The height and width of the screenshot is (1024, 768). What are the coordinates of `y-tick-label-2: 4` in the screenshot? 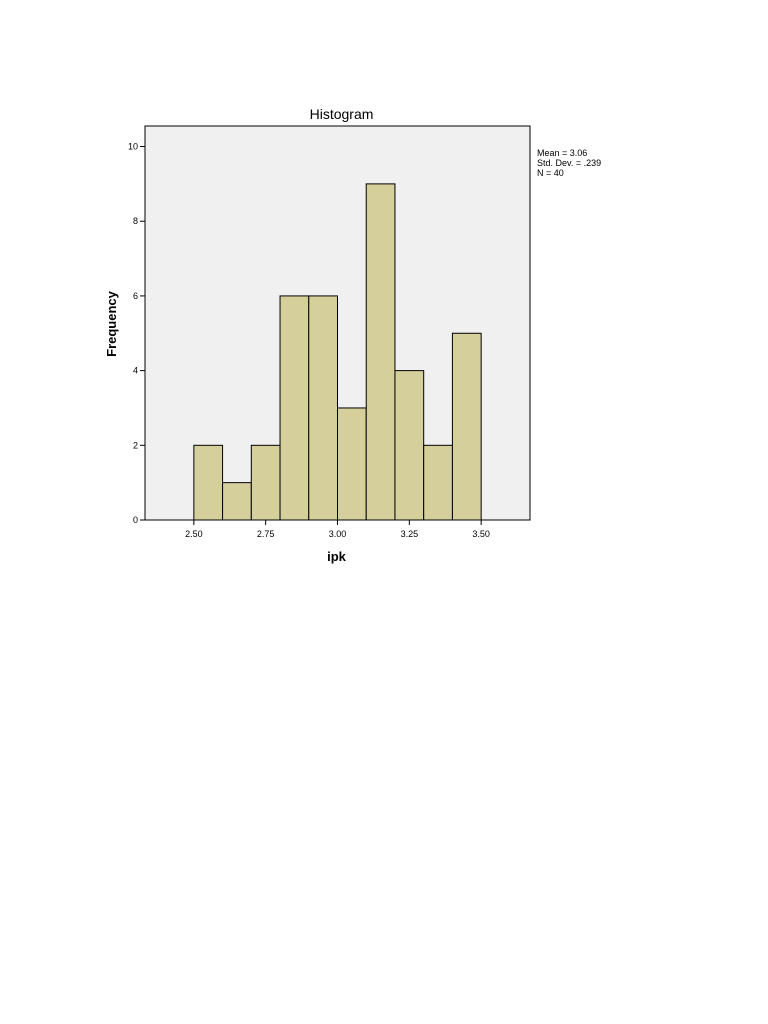 It's located at (135, 371).